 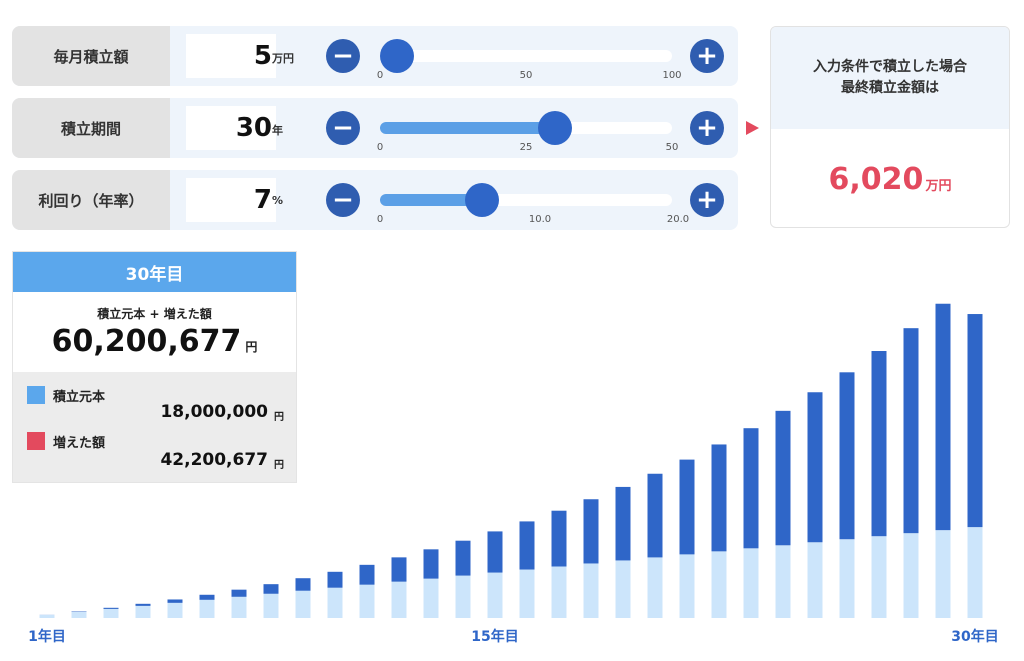 I want to click on period-slider, so click(x=526, y=128).